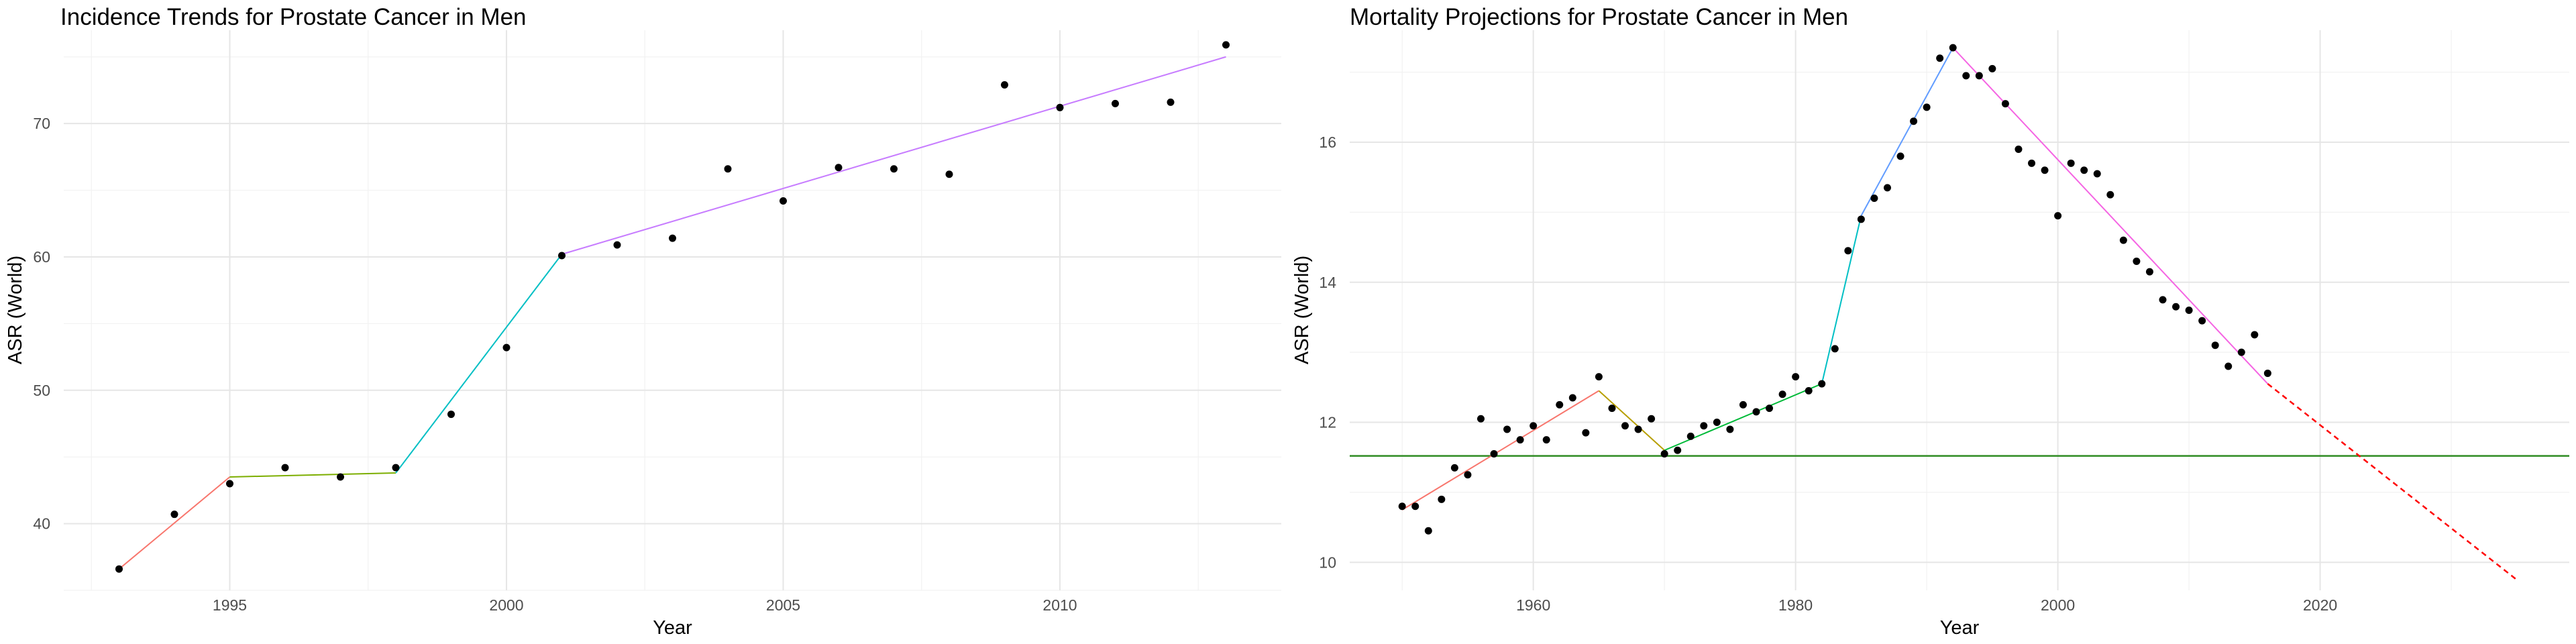  What do you see at coordinates (41, 257) in the screenshot?
I see `y-tick-label: 60` at bounding box center [41, 257].